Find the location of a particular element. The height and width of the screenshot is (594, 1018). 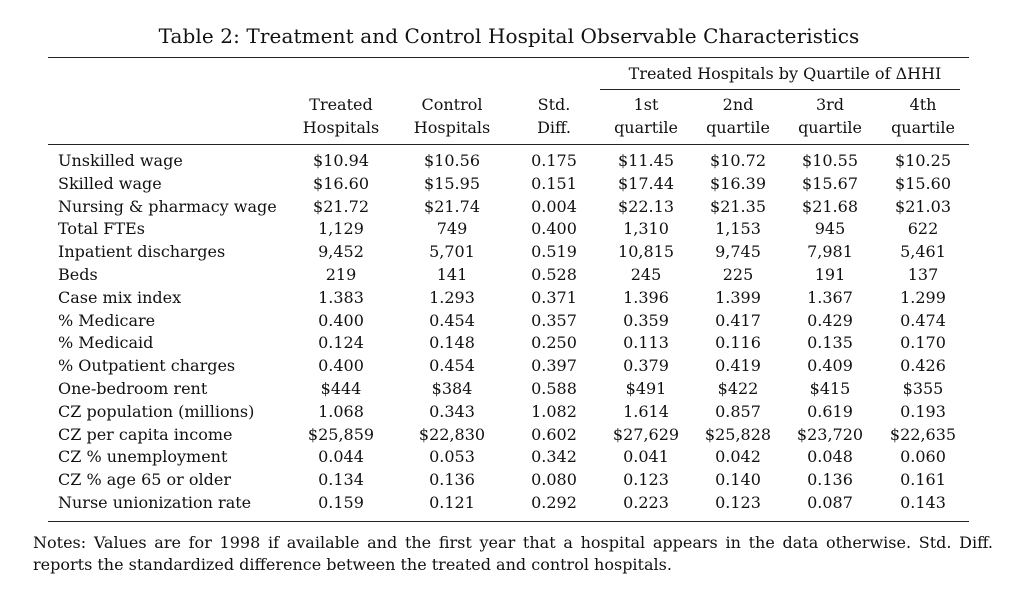

table-cell: 219 is located at coordinates (341, 274).